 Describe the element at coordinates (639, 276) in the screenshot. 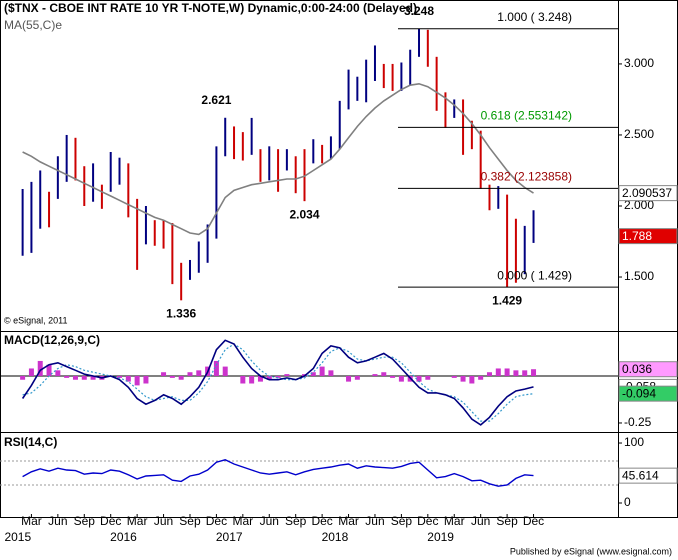

I see `y-tick-label: 1.500` at that location.